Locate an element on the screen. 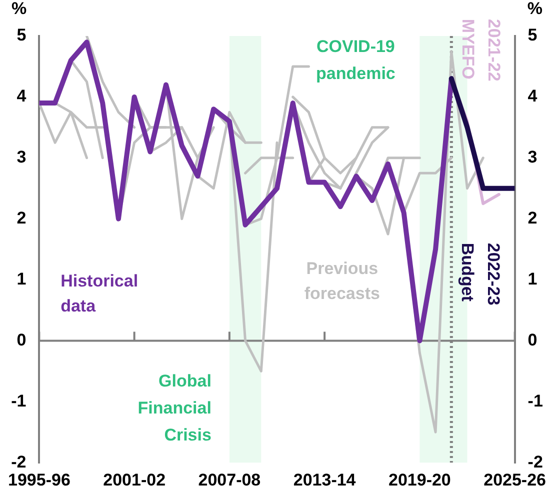  y2-tick-label: 0 is located at coordinates (533, 340).